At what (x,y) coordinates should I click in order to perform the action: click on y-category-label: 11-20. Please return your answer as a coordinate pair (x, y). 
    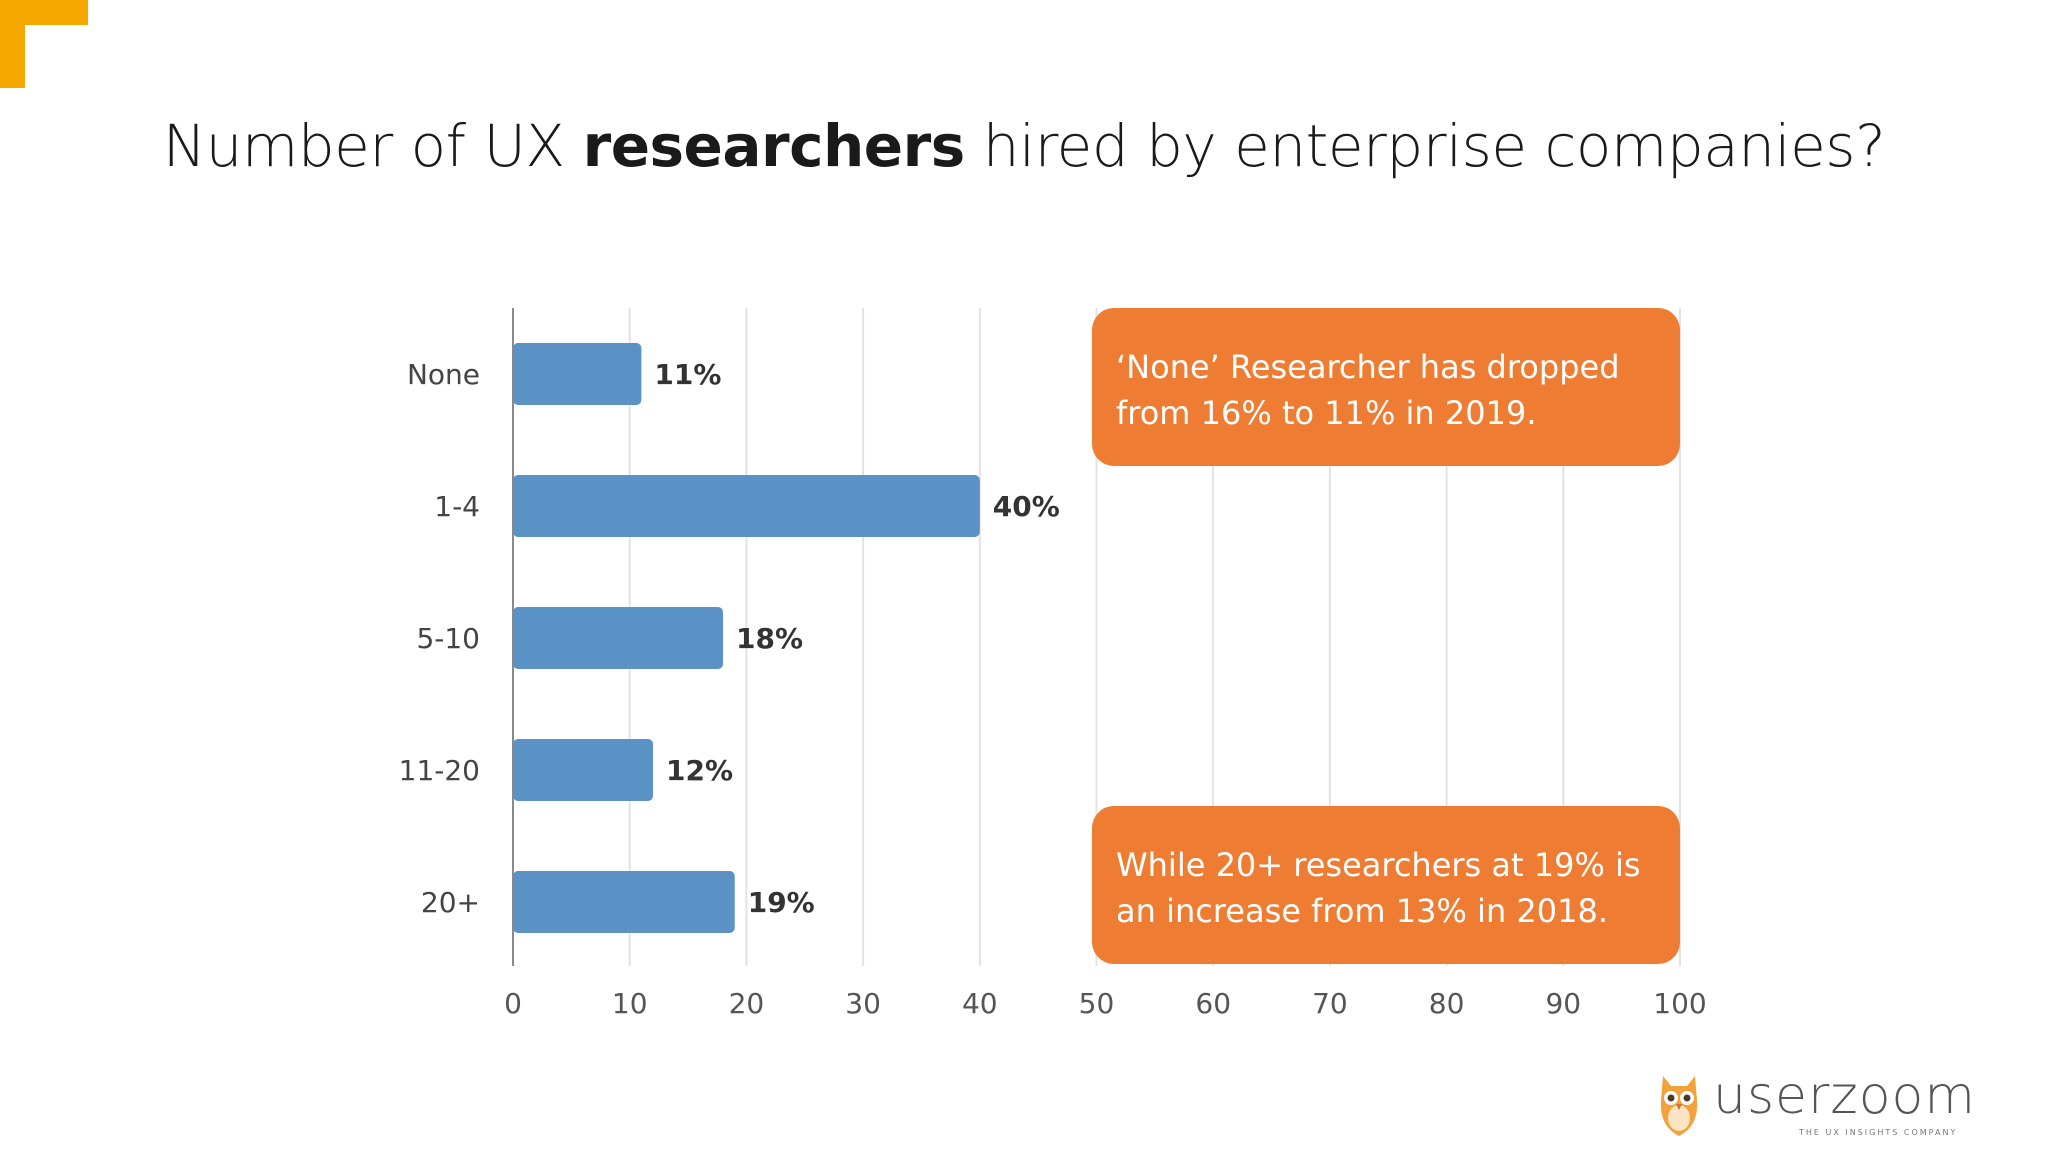
    Looking at the image, I should click on (439, 770).